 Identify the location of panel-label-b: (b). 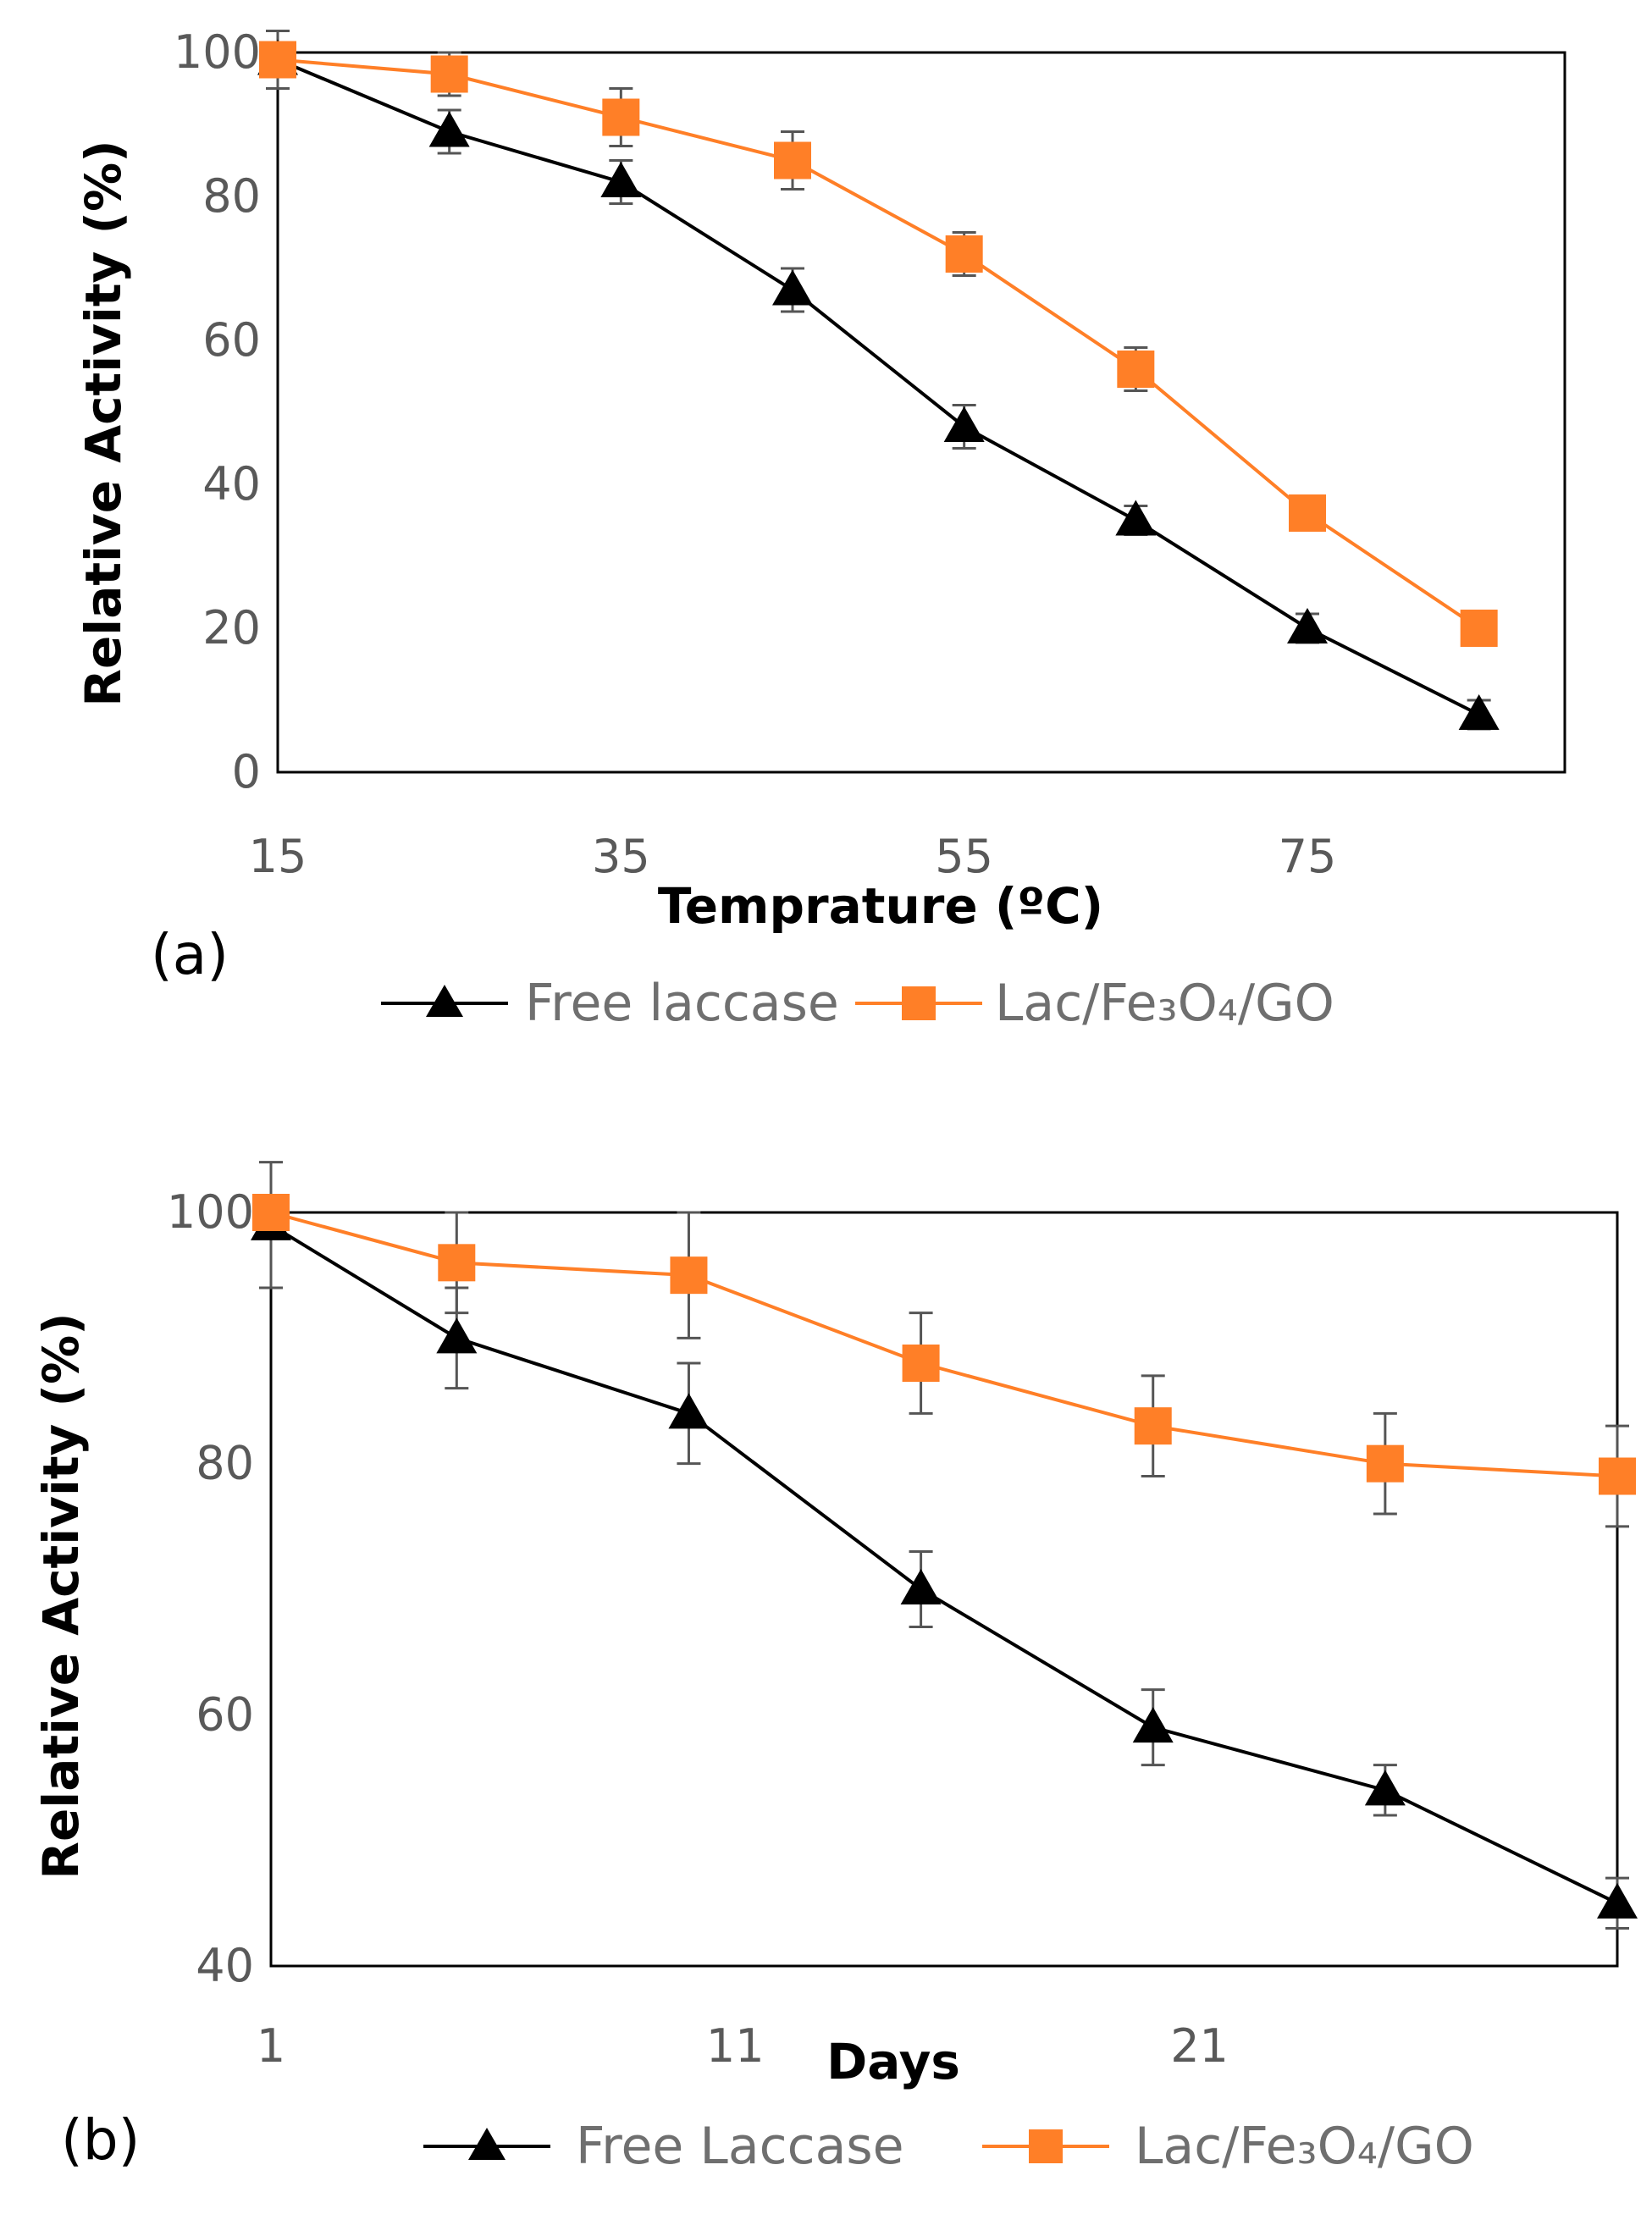
(100, 2140).